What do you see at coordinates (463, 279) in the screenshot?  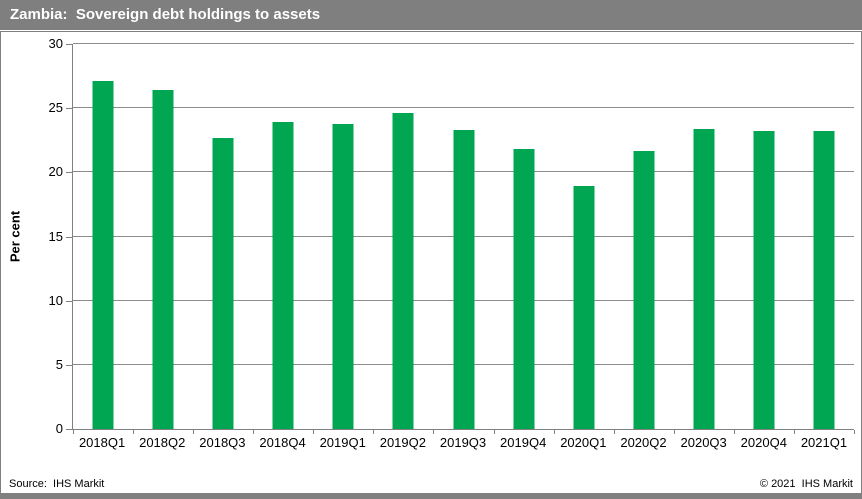 I see `bar-2019Q3` at bounding box center [463, 279].